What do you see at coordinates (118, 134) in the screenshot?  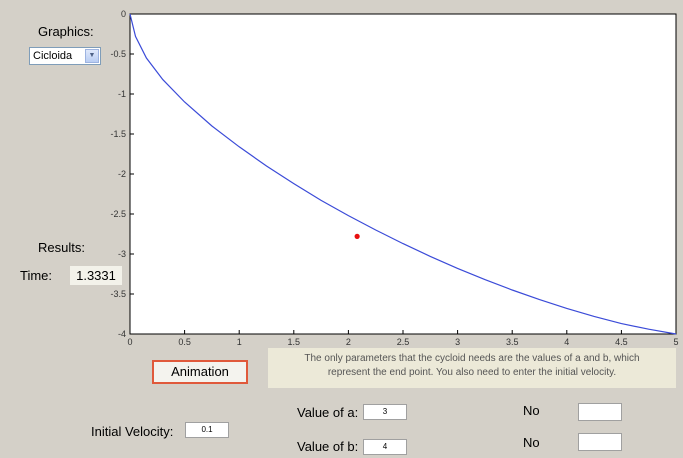 I see `y-tick-label: -1.5` at bounding box center [118, 134].